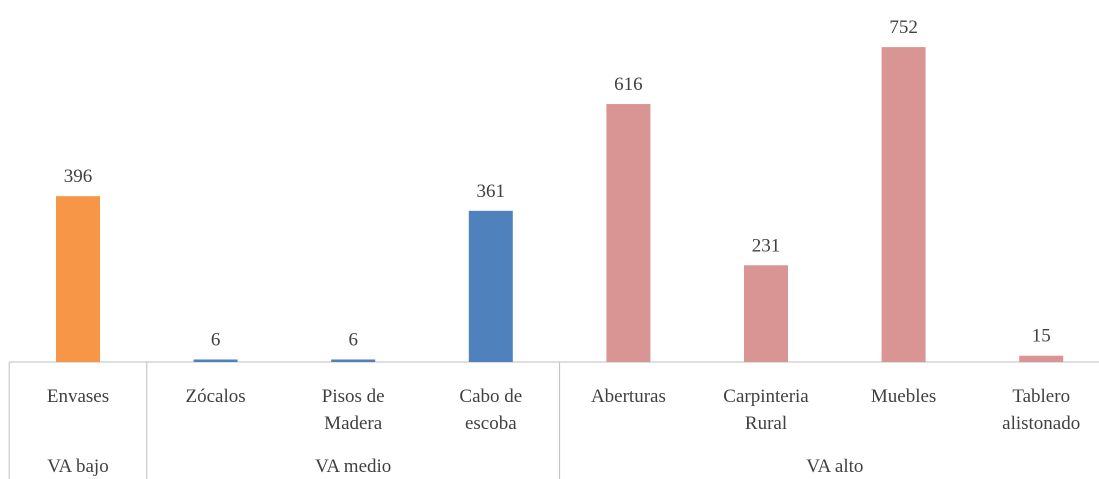 This screenshot has height=479, width=1099. Describe the element at coordinates (490, 410) in the screenshot. I see `x-tick-label: Cabo de escoba` at that location.